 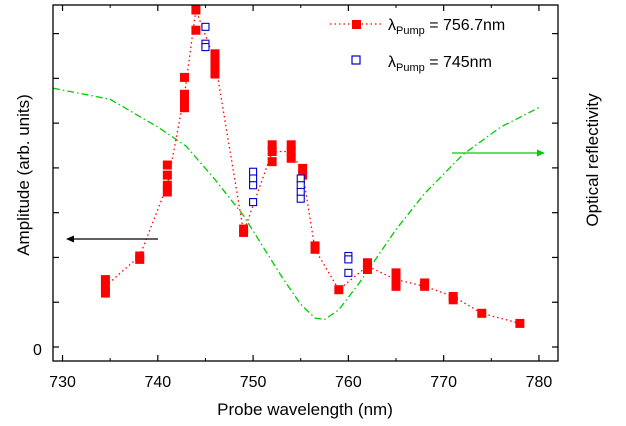 What do you see at coordinates (440, 64) in the screenshot?
I see `legend-text-745: λPump = 745nm` at bounding box center [440, 64].